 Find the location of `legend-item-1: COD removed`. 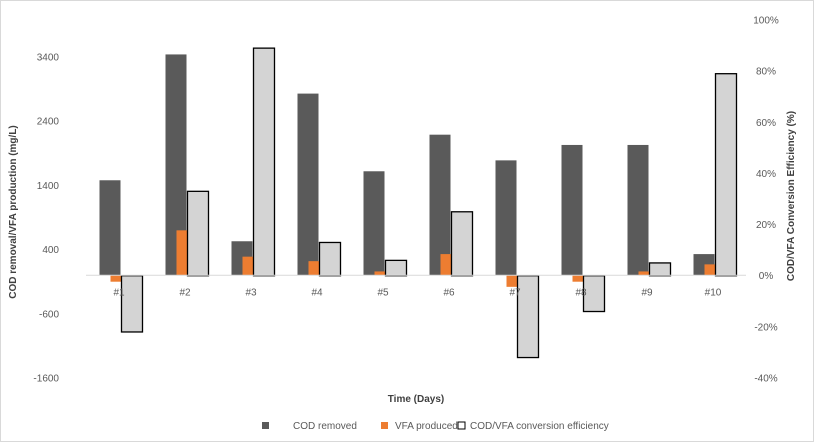

legend-item-1: COD removed is located at coordinates (309, 426).